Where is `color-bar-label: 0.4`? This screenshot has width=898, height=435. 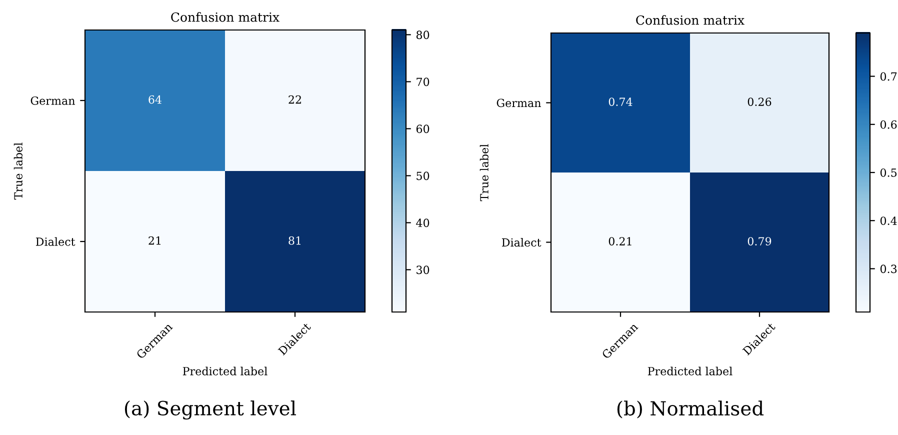
color-bar-label: 0.4 is located at coordinates (888, 220).